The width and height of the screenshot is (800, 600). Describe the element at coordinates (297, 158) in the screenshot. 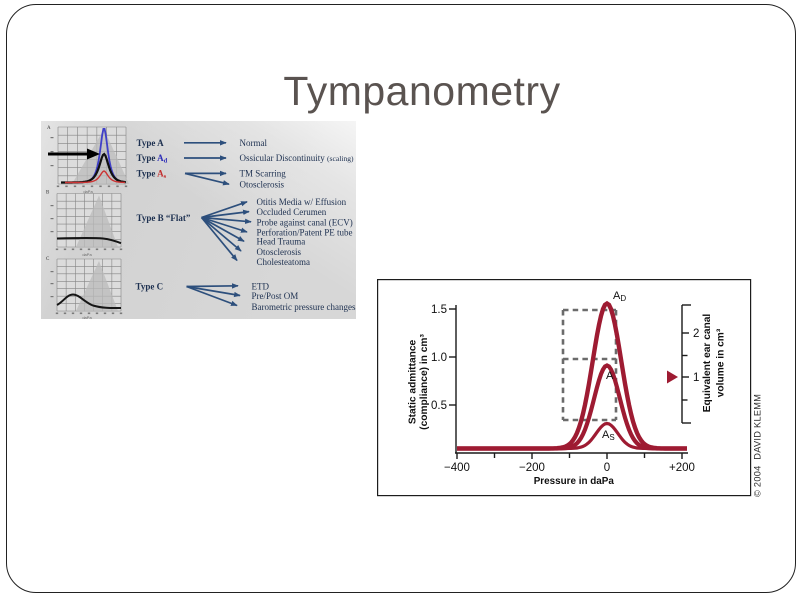

I see `svg-text:Ossicular Discontinuity (scali: Ossicular Discontinuity (scaling)` at that location.